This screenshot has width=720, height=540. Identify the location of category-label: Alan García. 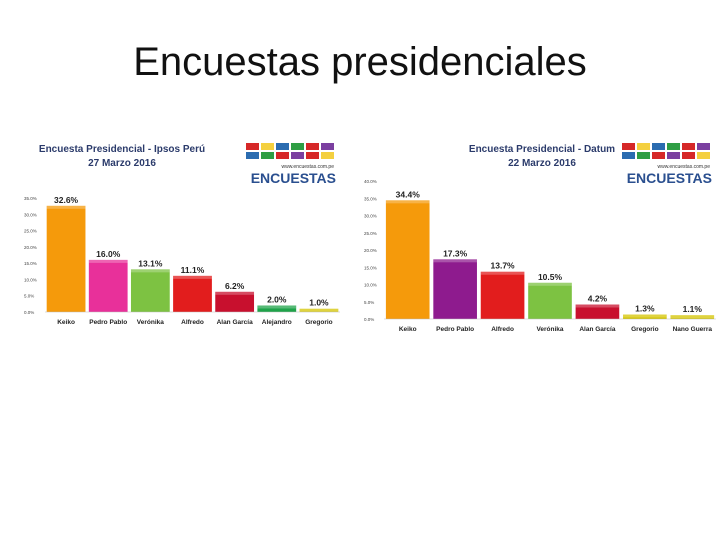
(597, 329).